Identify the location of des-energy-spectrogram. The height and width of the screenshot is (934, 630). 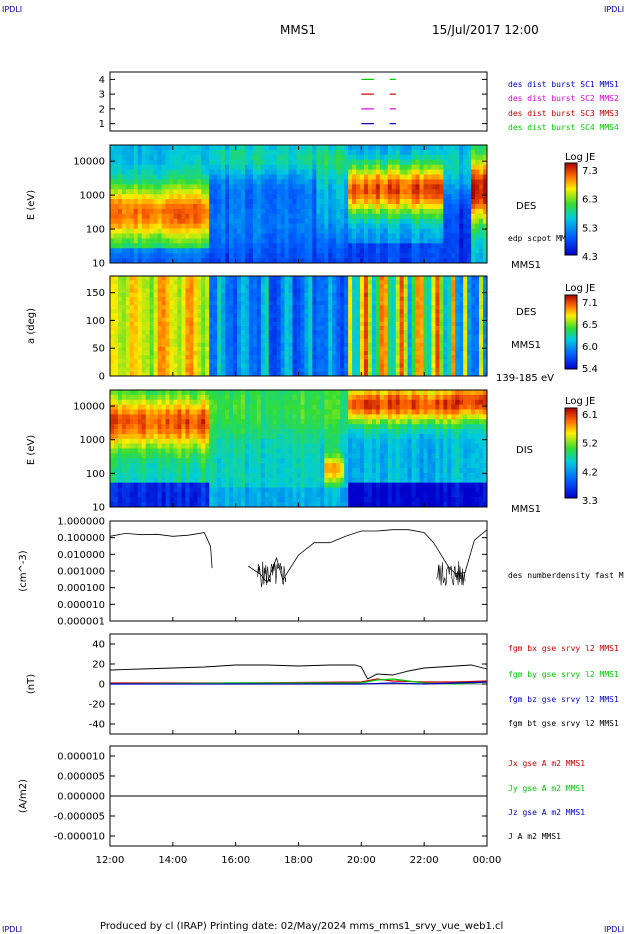
(299, 204).